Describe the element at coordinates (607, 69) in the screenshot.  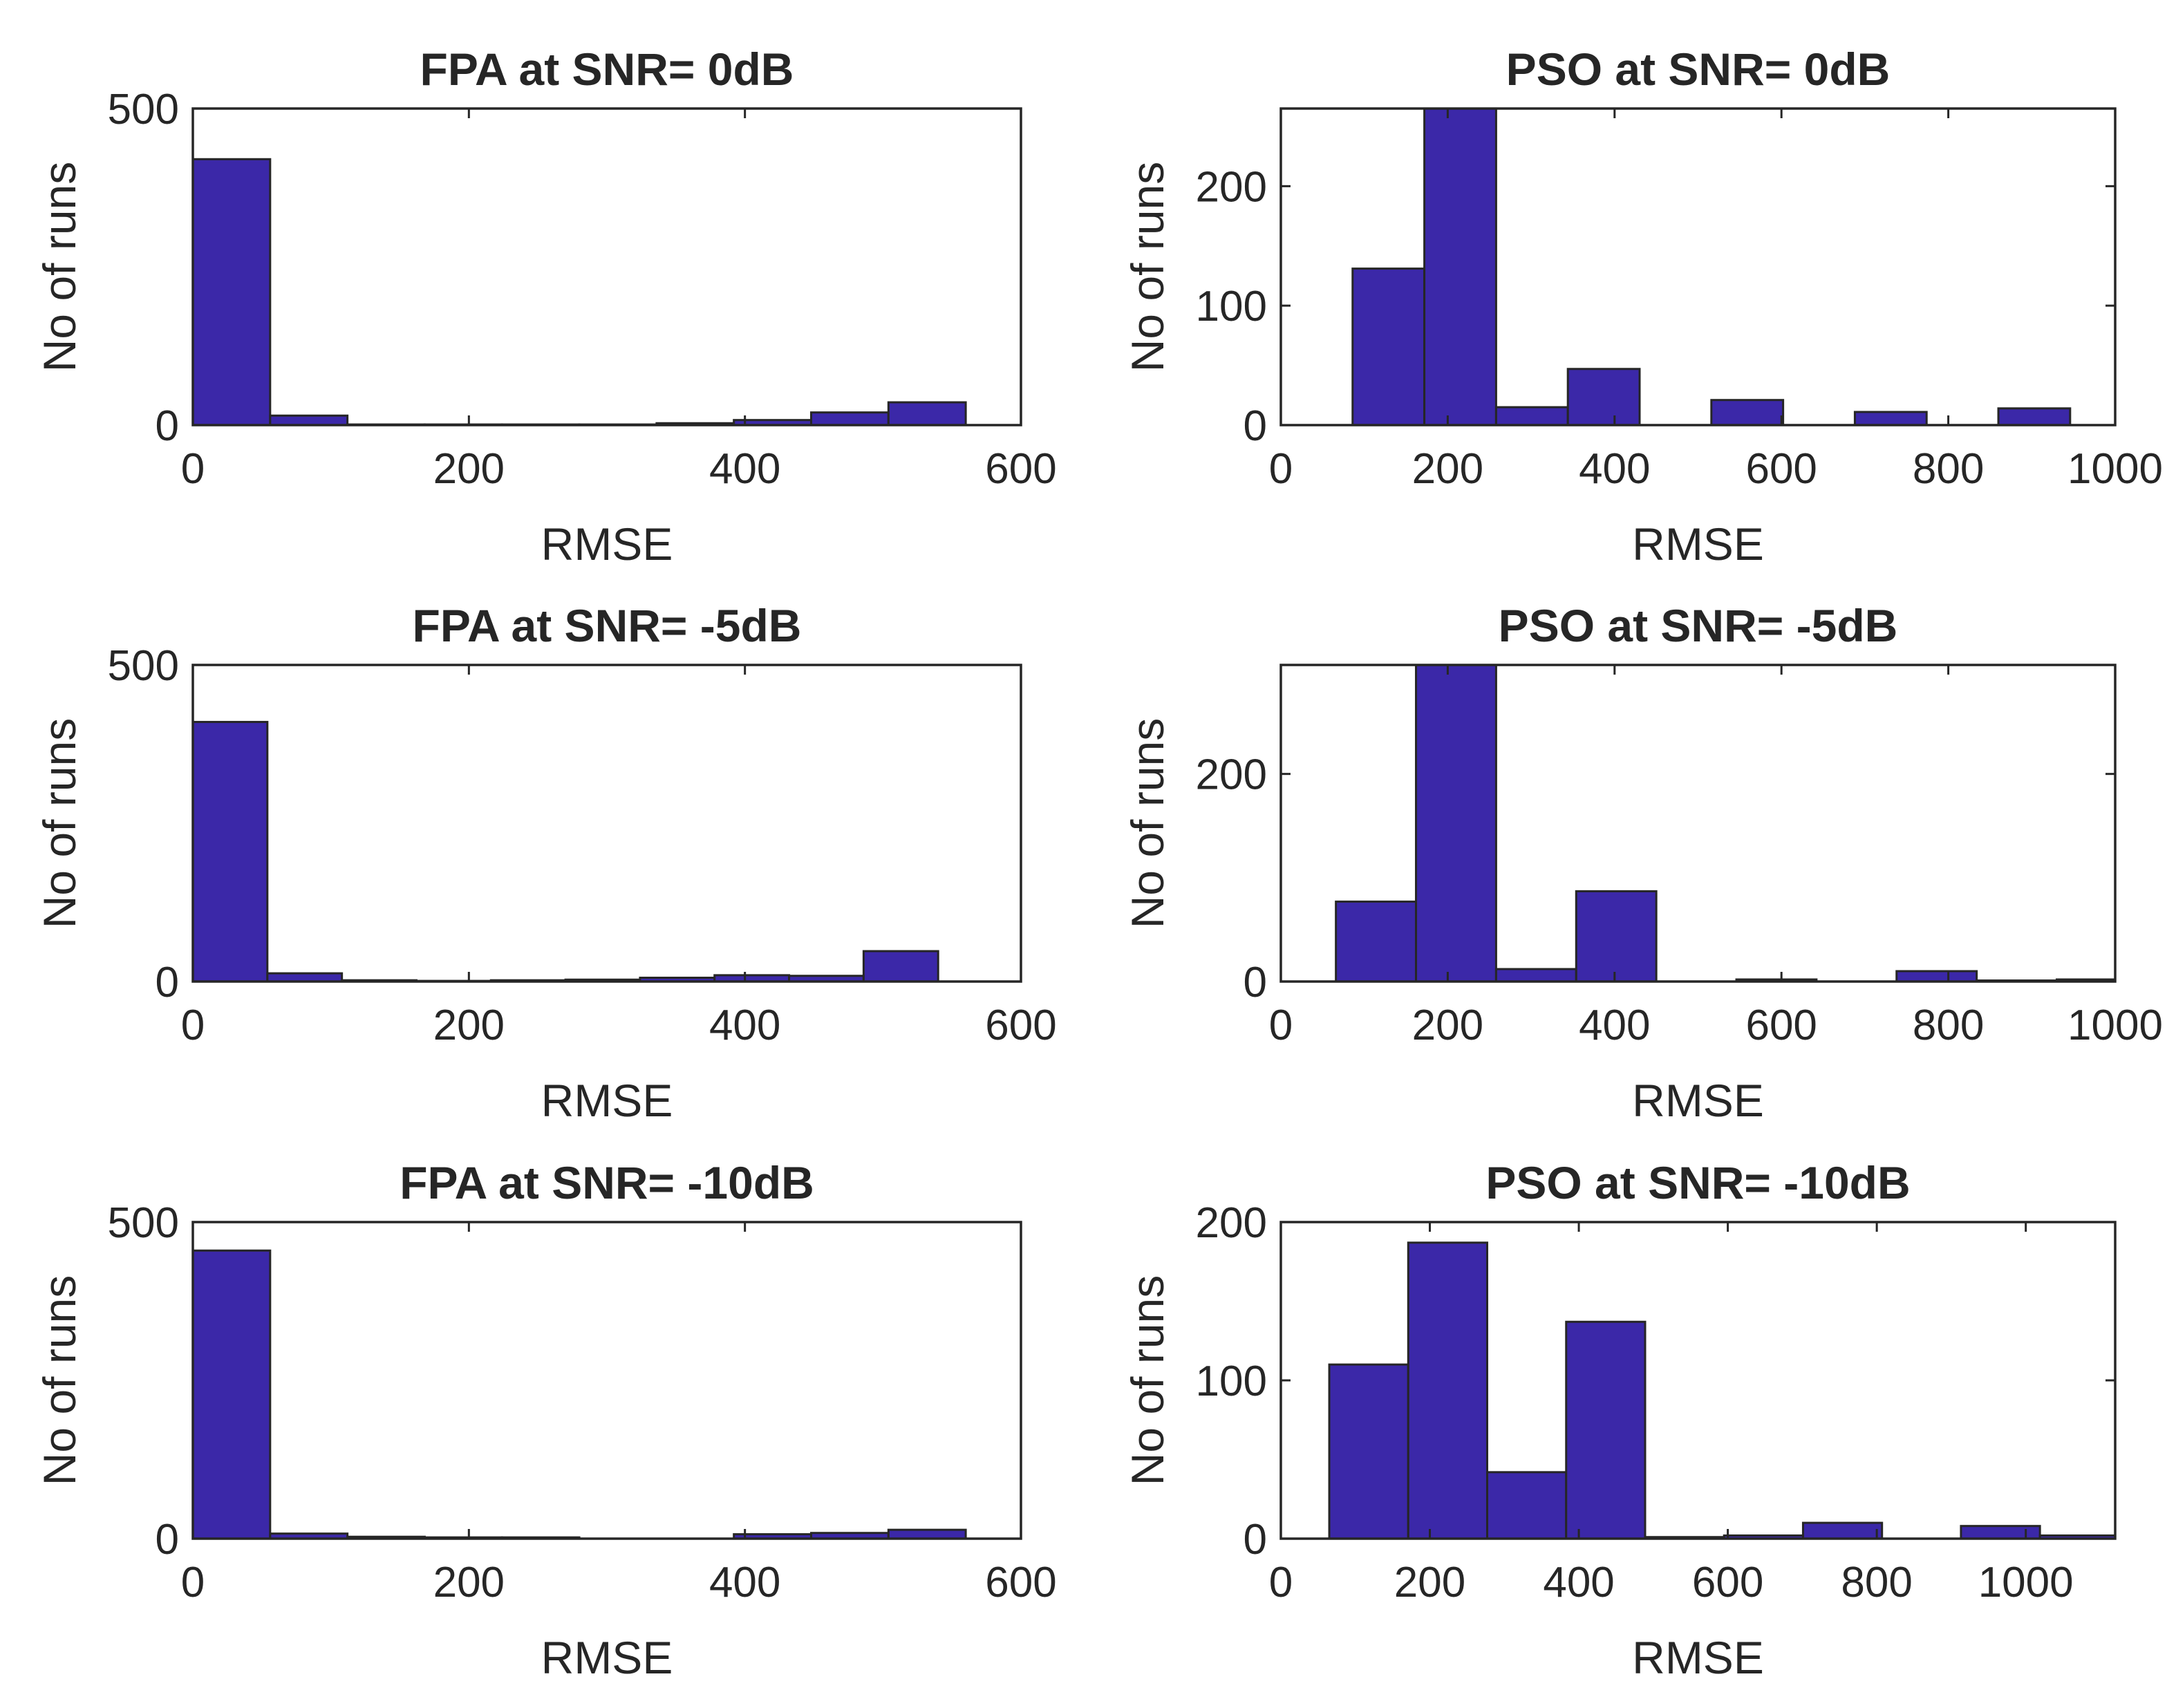
I see `chart-title: FPA at SNR= 0dB` at that location.